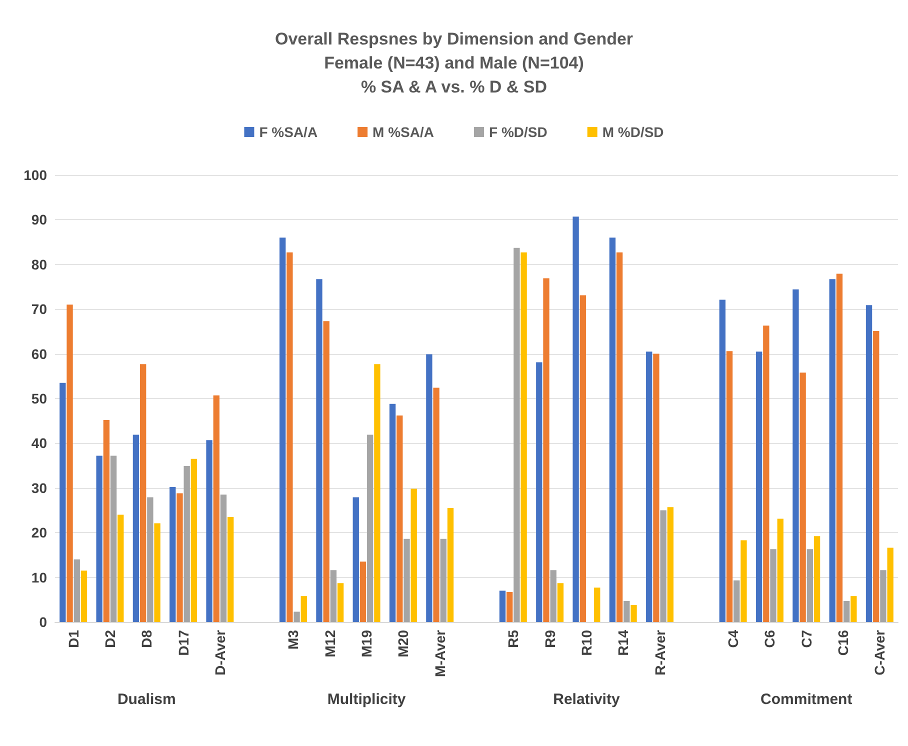 Image resolution: width=908 pixels, height=746 pixels. Describe the element at coordinates (39, 398) in the screenshot. I see `y-tick-label: 50` at that location.